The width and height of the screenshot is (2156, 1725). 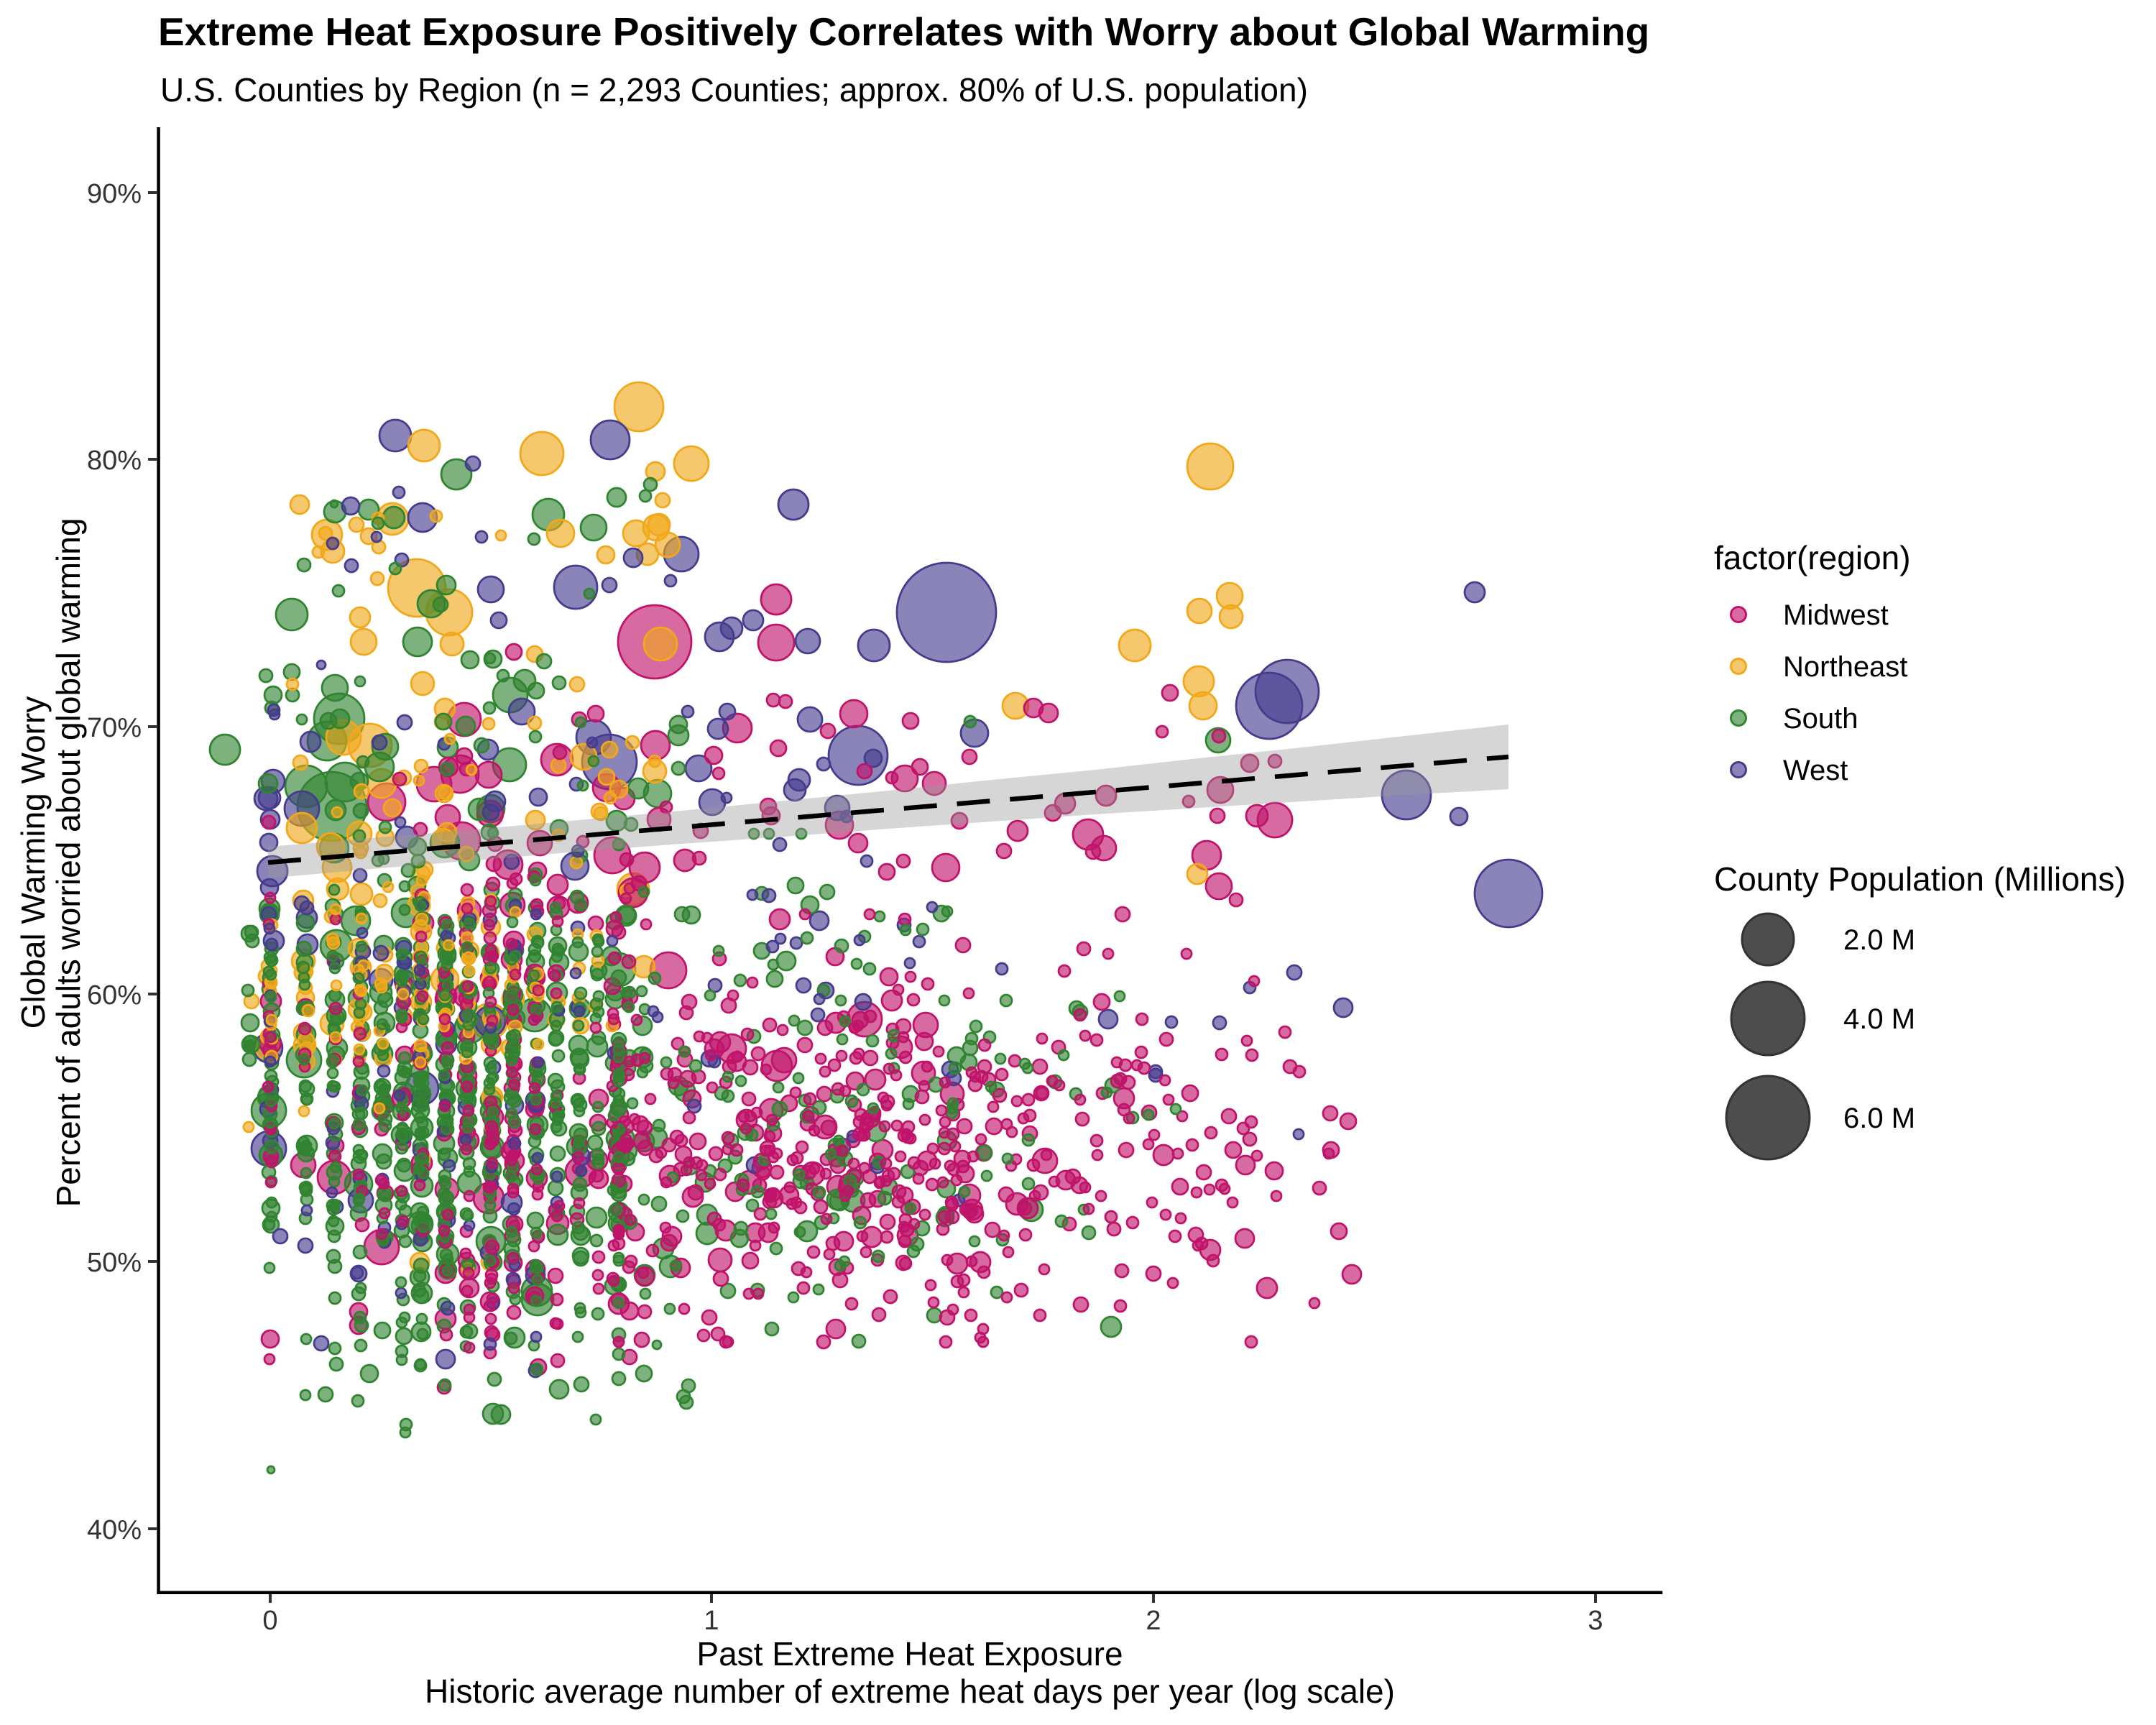 What do you see at coordinates (115, 995) in the screenshot?
I see `svg-text: 60%` at bounding box center [115, 995].